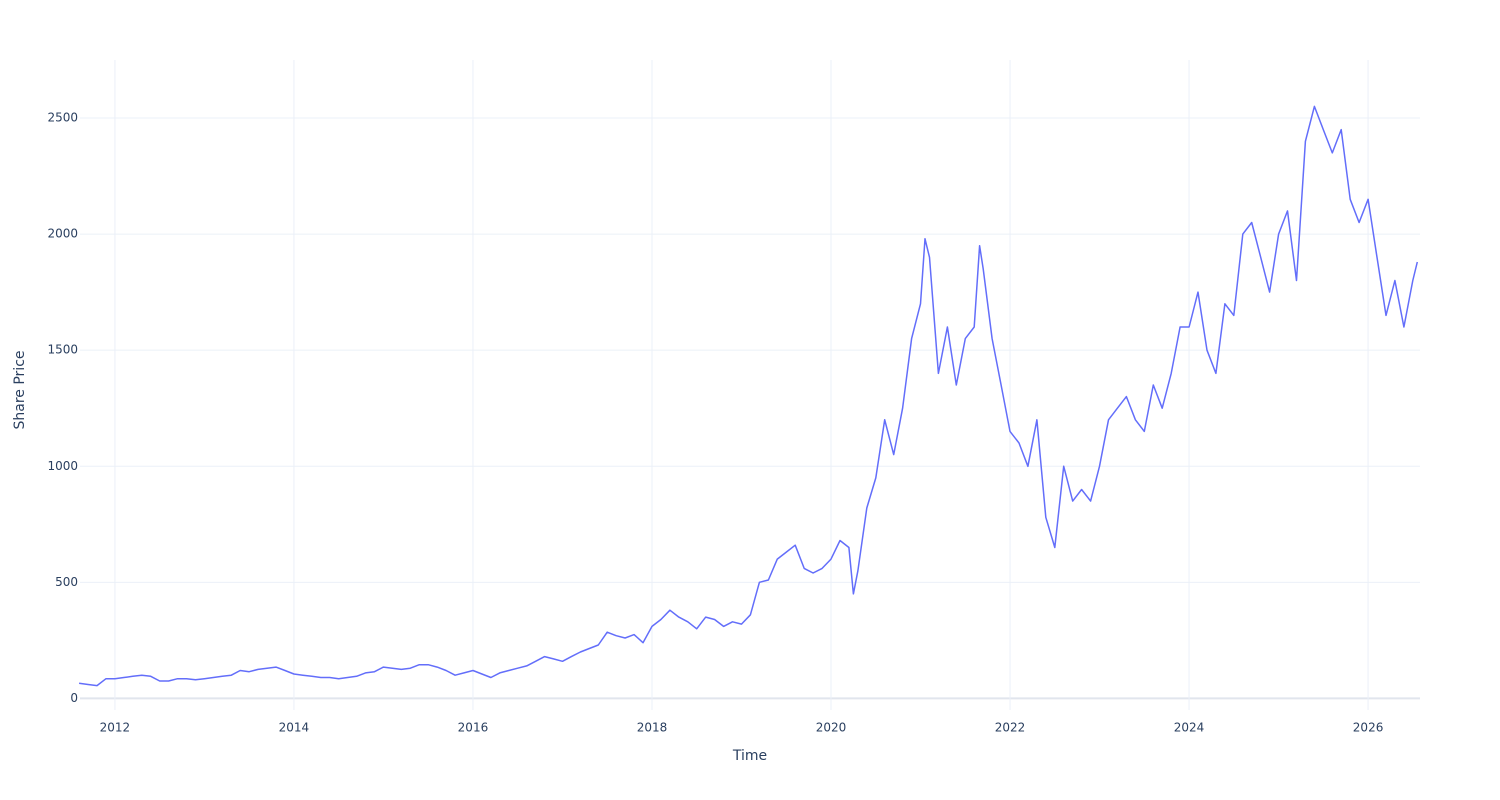 The image size is (1500, 800). I want to click on x-axis-title: Time, so click(749, 756).